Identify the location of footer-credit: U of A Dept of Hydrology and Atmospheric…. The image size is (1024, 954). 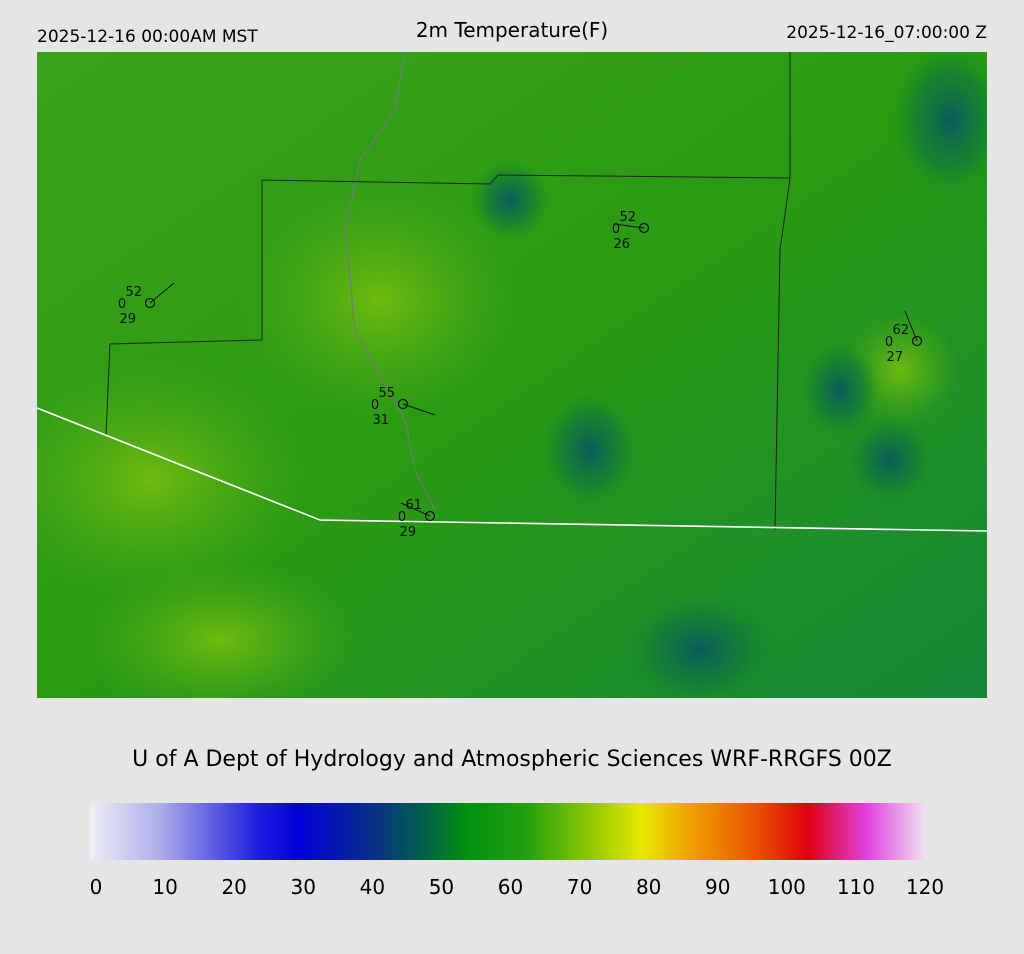
(512, 759).